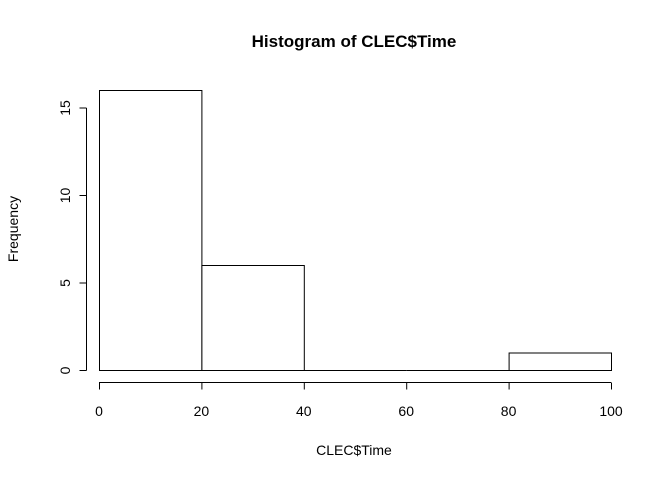 The width and height of the screenshot is (672, 480). I want to click on x-tick-label: 40, so click(304, 411).